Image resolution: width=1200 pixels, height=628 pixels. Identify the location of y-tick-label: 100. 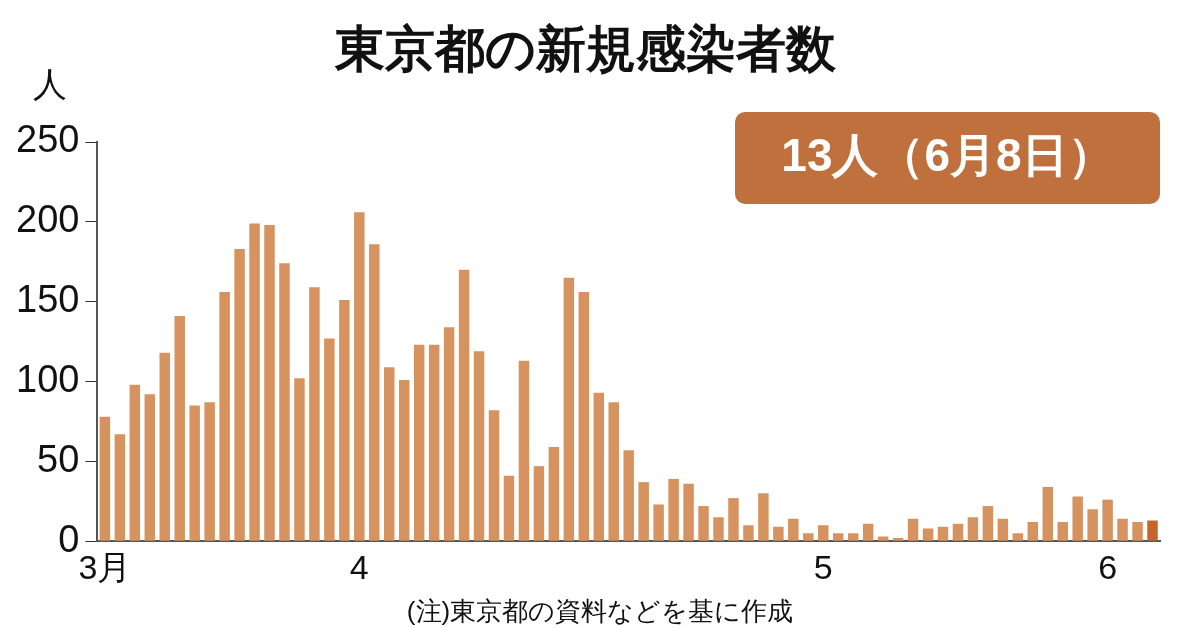
(48, 379).